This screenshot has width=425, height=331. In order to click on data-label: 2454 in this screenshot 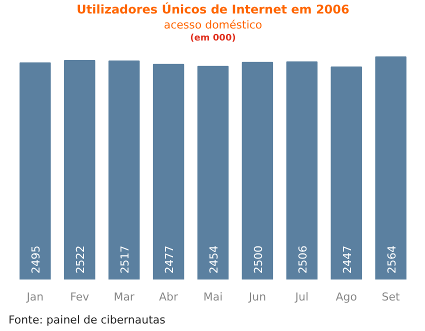, I will do `click(214, 260)`.